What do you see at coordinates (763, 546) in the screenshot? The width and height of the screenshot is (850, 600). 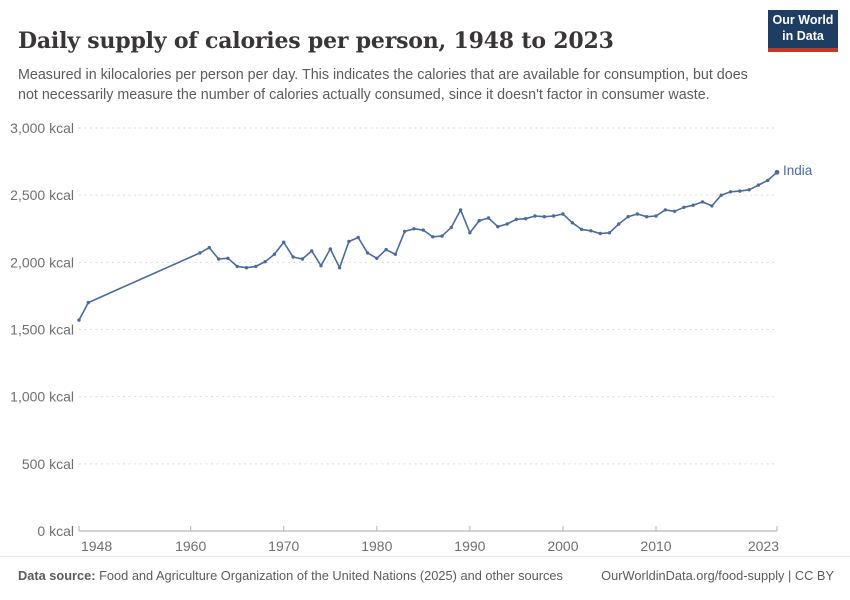 I see `x-axis-label: 2023` at bounding box center [763, 546].